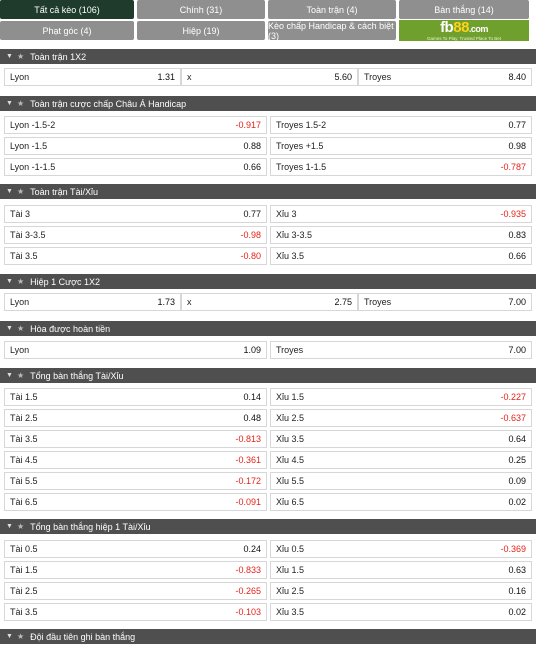  What do you see at coordinates (268, 636) in the screenshot?
I see `market-header: ▼ ★ Đội đầu tiên ghi bàn thắng` at bounding box center [268, 636].